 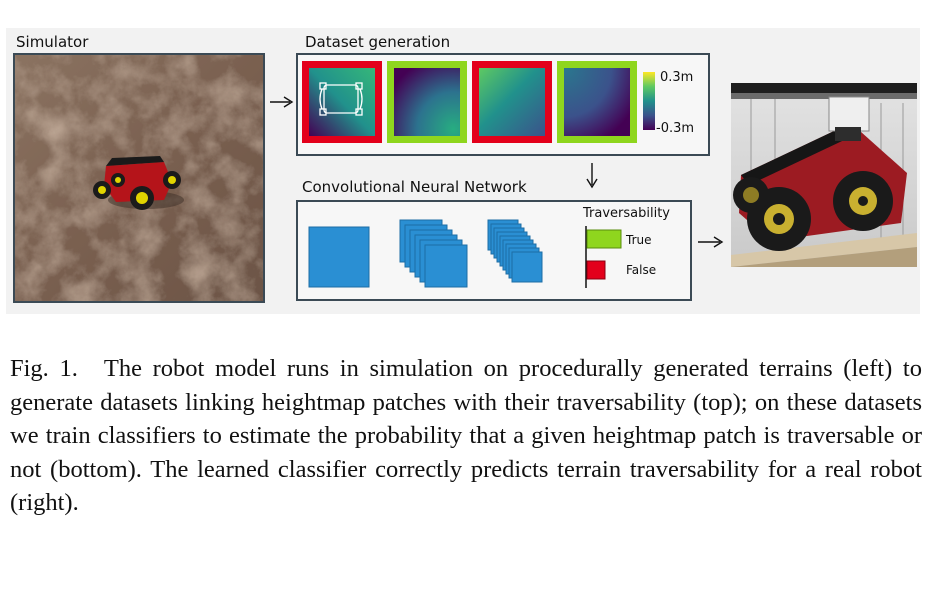 I want to click on arrow-down-icon, so click(x=592, y=176).